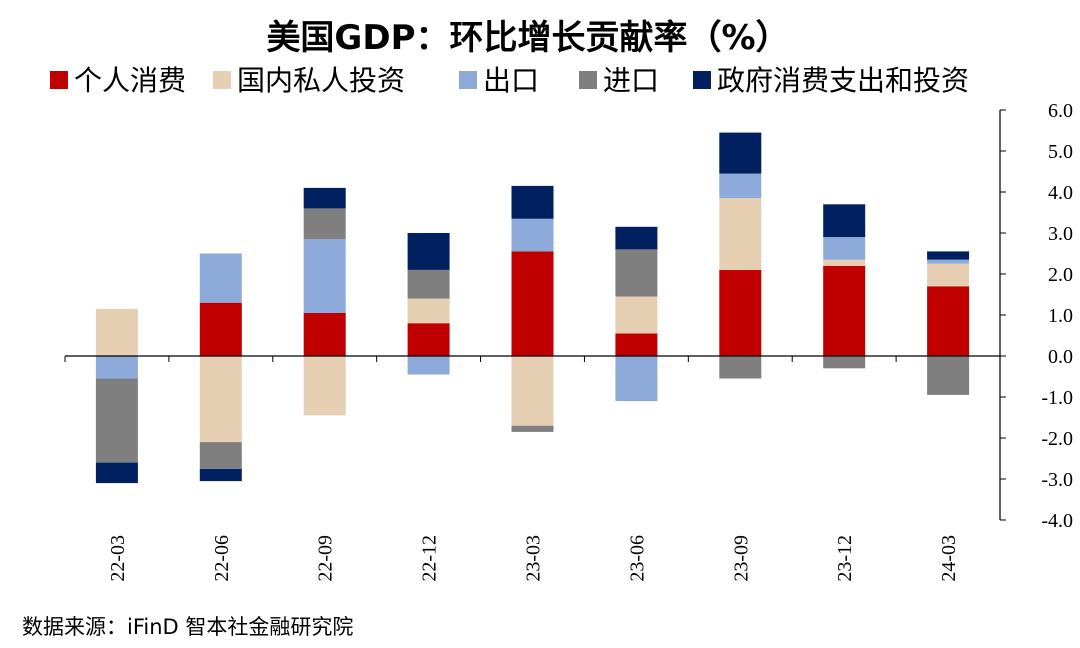 This screenshot has height=648, width=1080. What do you see at coordinates (1057, 480) in the screenshot?
I see `y-tick-label-9: -3.0` at bounding box center [1057, 480].